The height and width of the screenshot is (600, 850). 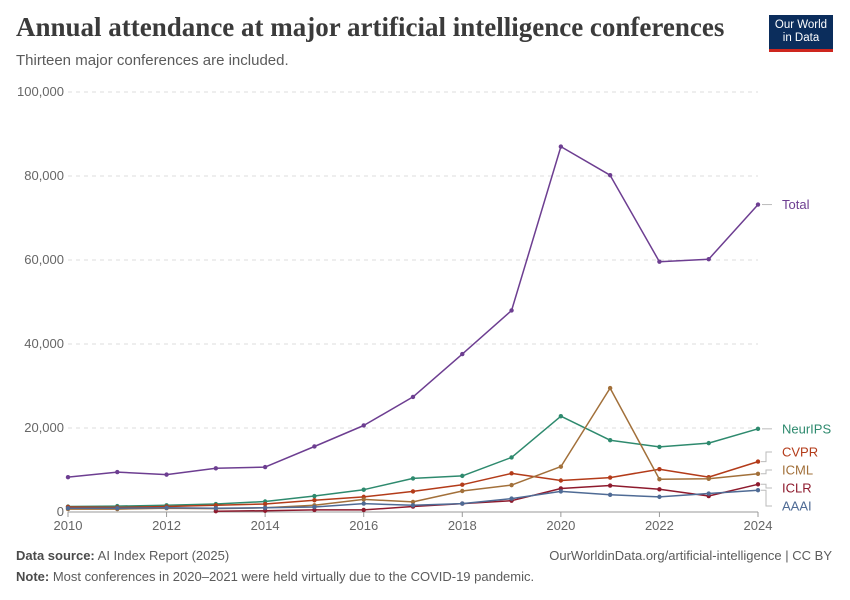 What do you see at coordinates (44, 427) in the screenshot?
I see `y-tick-label: 20,000` at bounding box center [44, 427].